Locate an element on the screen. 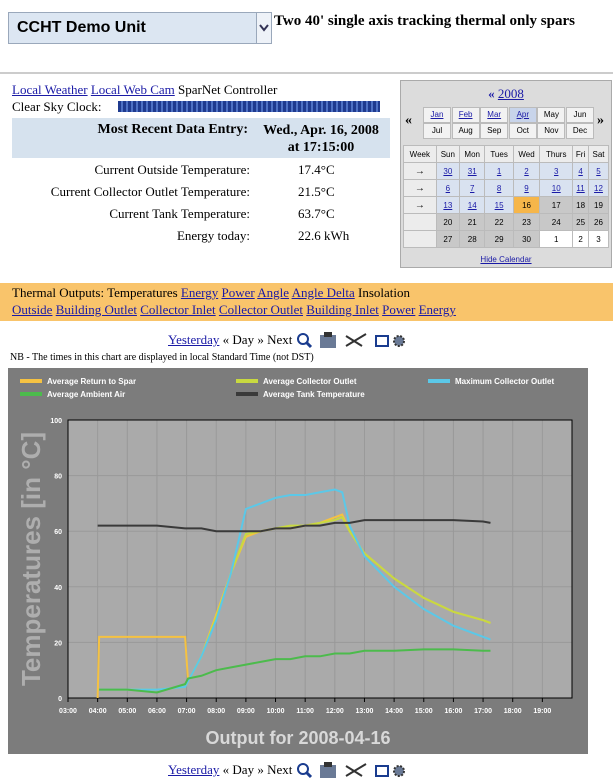  week-row: → 30 31 1 2 3 4 5 is located at coordinates (506, 171).